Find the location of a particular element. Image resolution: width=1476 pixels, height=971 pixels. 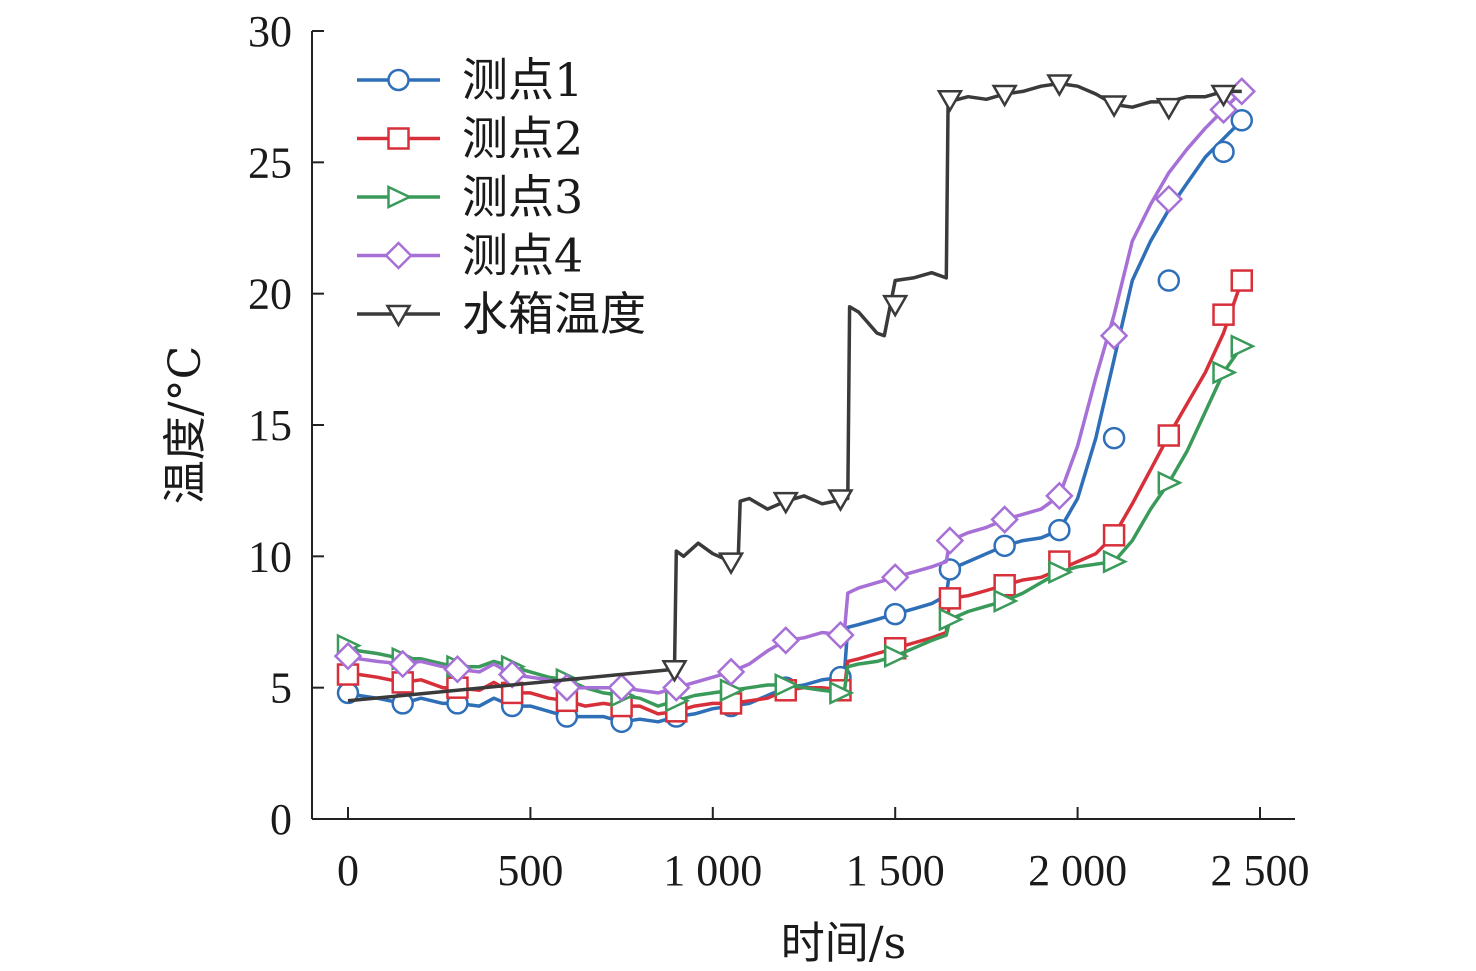

x-tick-label: 500 is located at coordinates (530, 870).